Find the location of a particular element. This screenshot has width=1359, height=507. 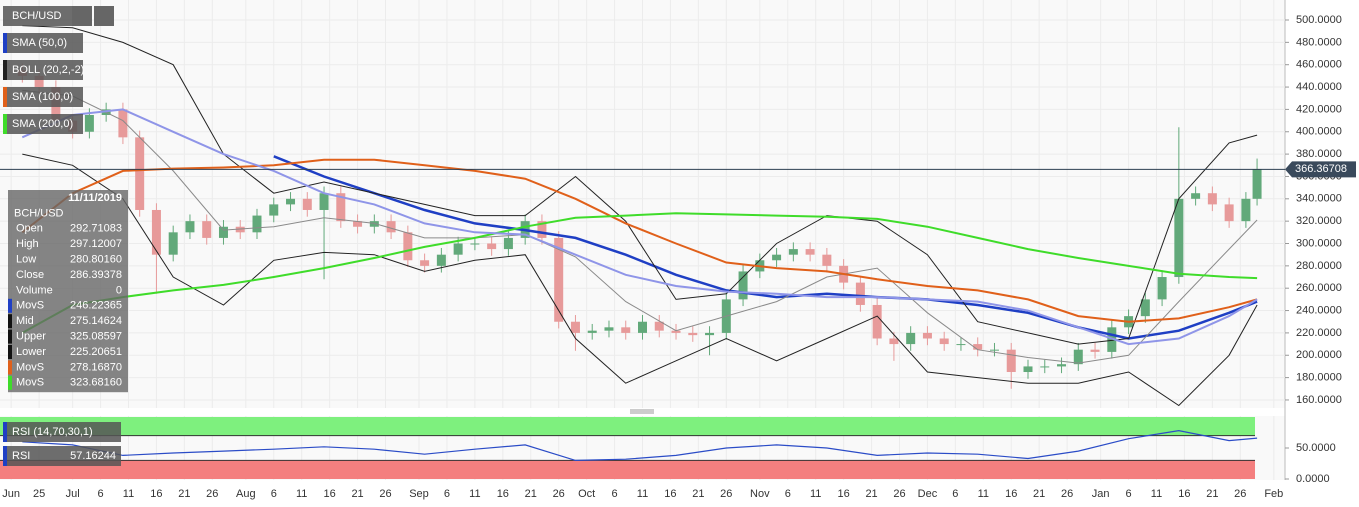

info-label: Mid is located at coordinates (25, 321).